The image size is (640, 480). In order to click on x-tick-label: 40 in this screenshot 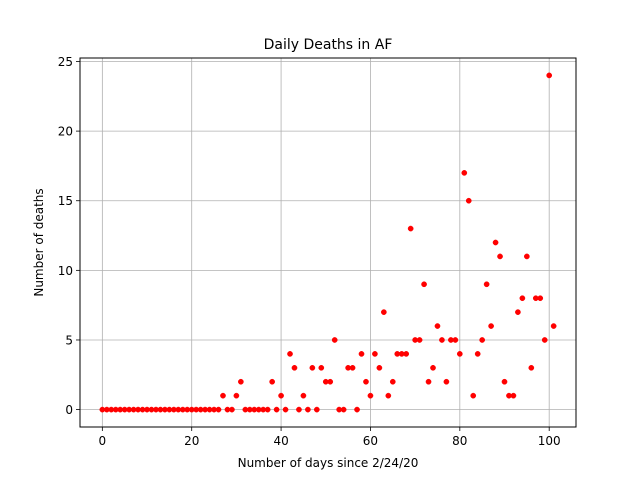, I will do `click(280, 441)`.